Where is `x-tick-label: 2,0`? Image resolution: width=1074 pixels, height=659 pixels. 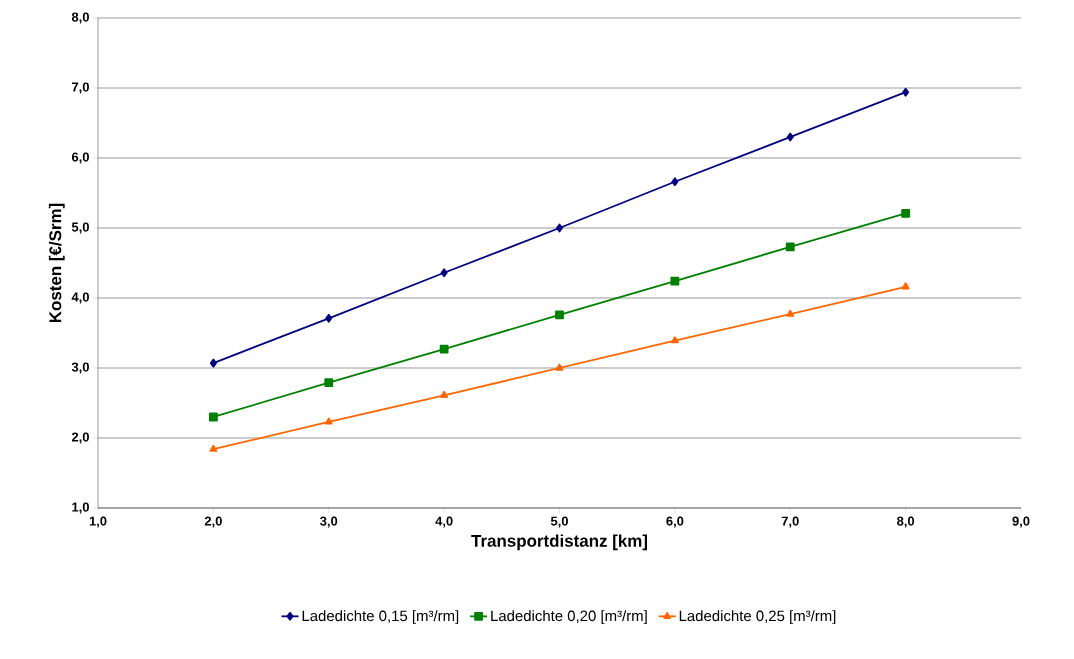
x-tick-label: 2,0 is located at coordinates (213, 522).